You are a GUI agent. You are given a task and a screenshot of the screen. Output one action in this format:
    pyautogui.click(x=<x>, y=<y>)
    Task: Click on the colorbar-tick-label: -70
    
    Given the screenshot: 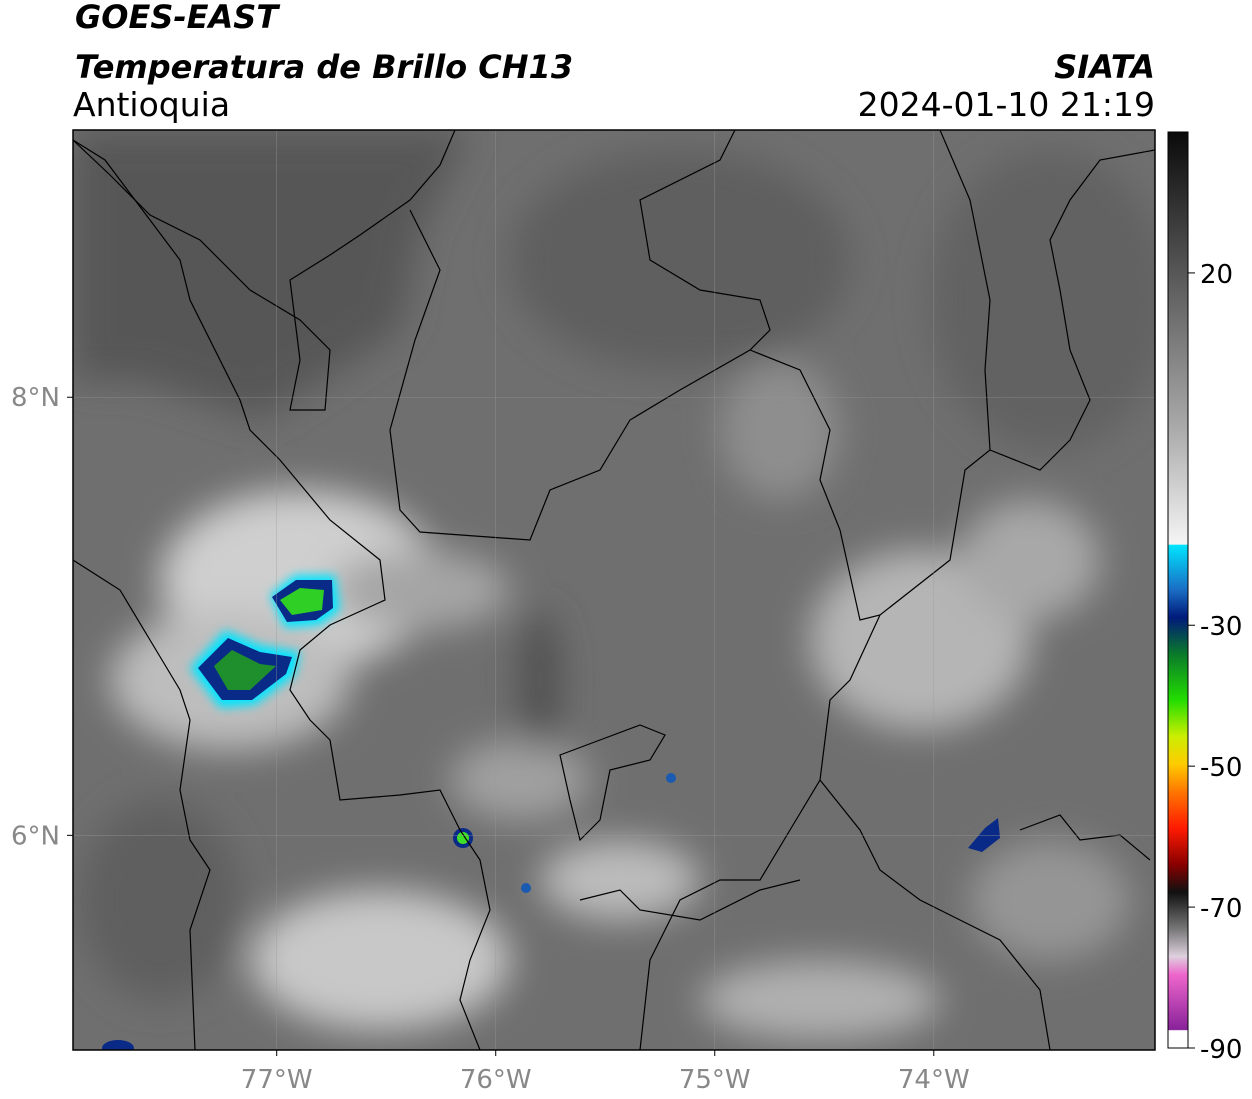 What is the action you would take?
    pyautogui.click(x=1221, y=909)
    